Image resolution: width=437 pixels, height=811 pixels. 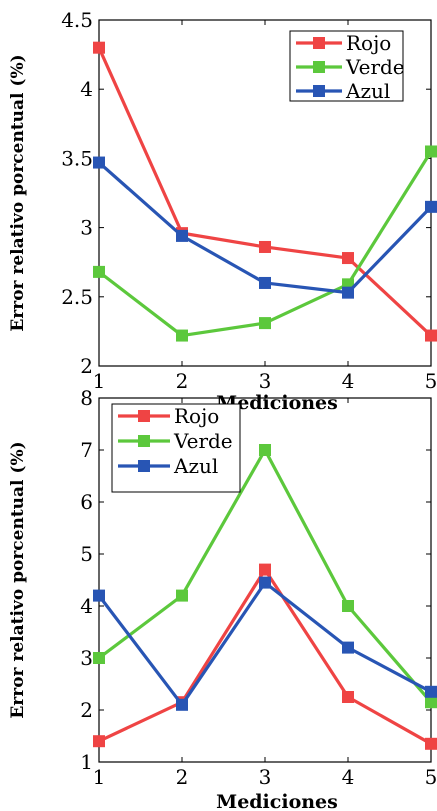 I want to click on y-tick-label: 2.5, so click(x=77, y=297).